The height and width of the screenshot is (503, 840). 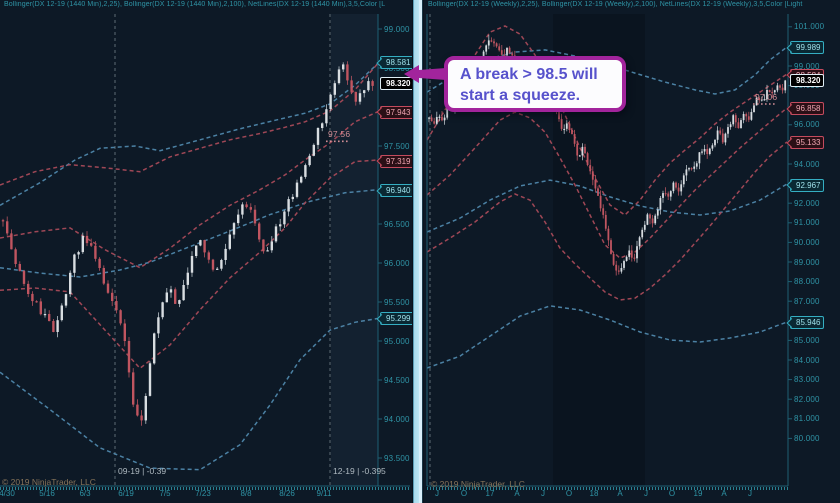 What do you see at coordinates (339, 134) in the screenshot?
I see `netline-price-label: 97.56` at bounding box center [339, 134].